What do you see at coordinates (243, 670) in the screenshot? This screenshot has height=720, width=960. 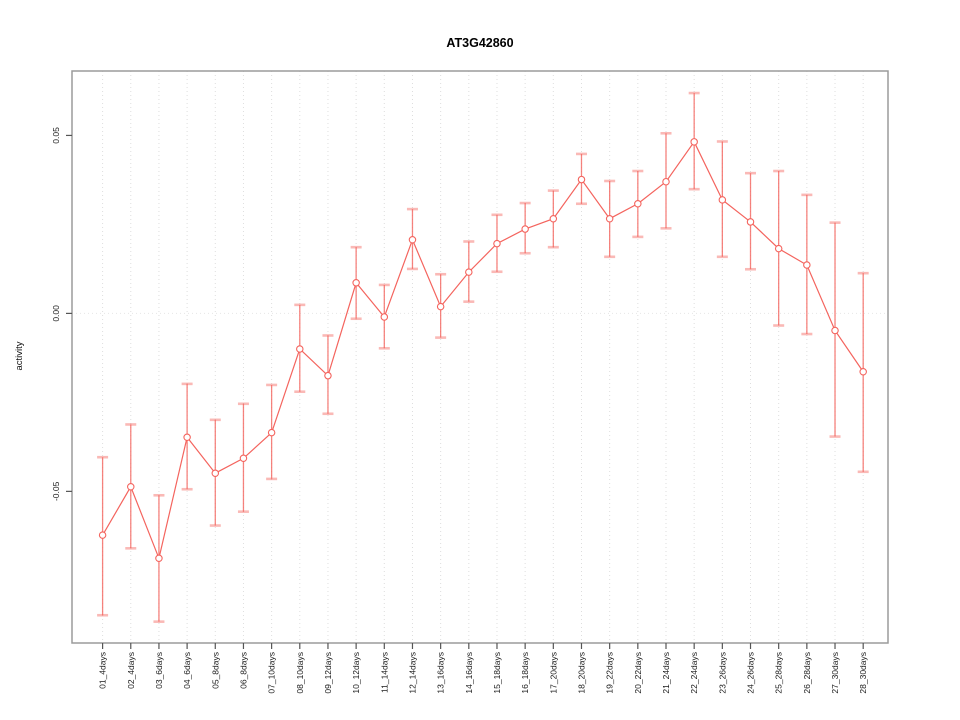 I see `x-tick-label: 06_8days` at bounding box center [243, 670].